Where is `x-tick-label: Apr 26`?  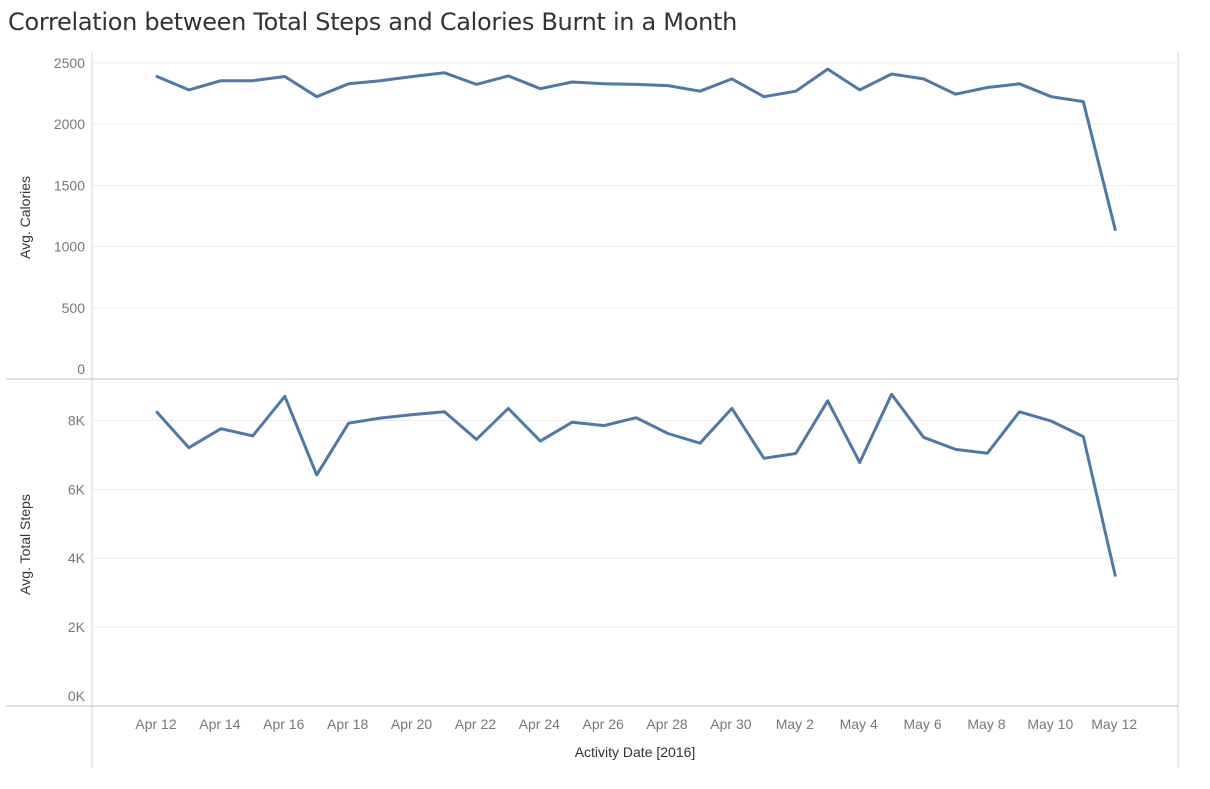
x-tick-label: Apr 26 is located at coordinates (603, 724).